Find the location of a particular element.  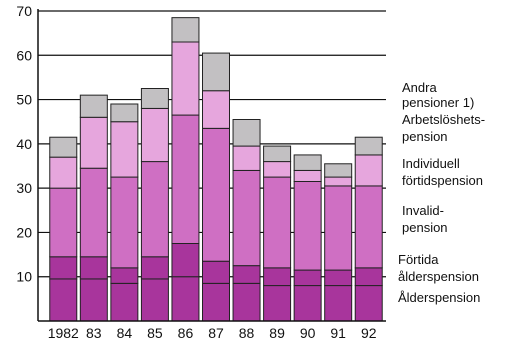

x-tick-83: 83 is located at coordinates (94, 333).